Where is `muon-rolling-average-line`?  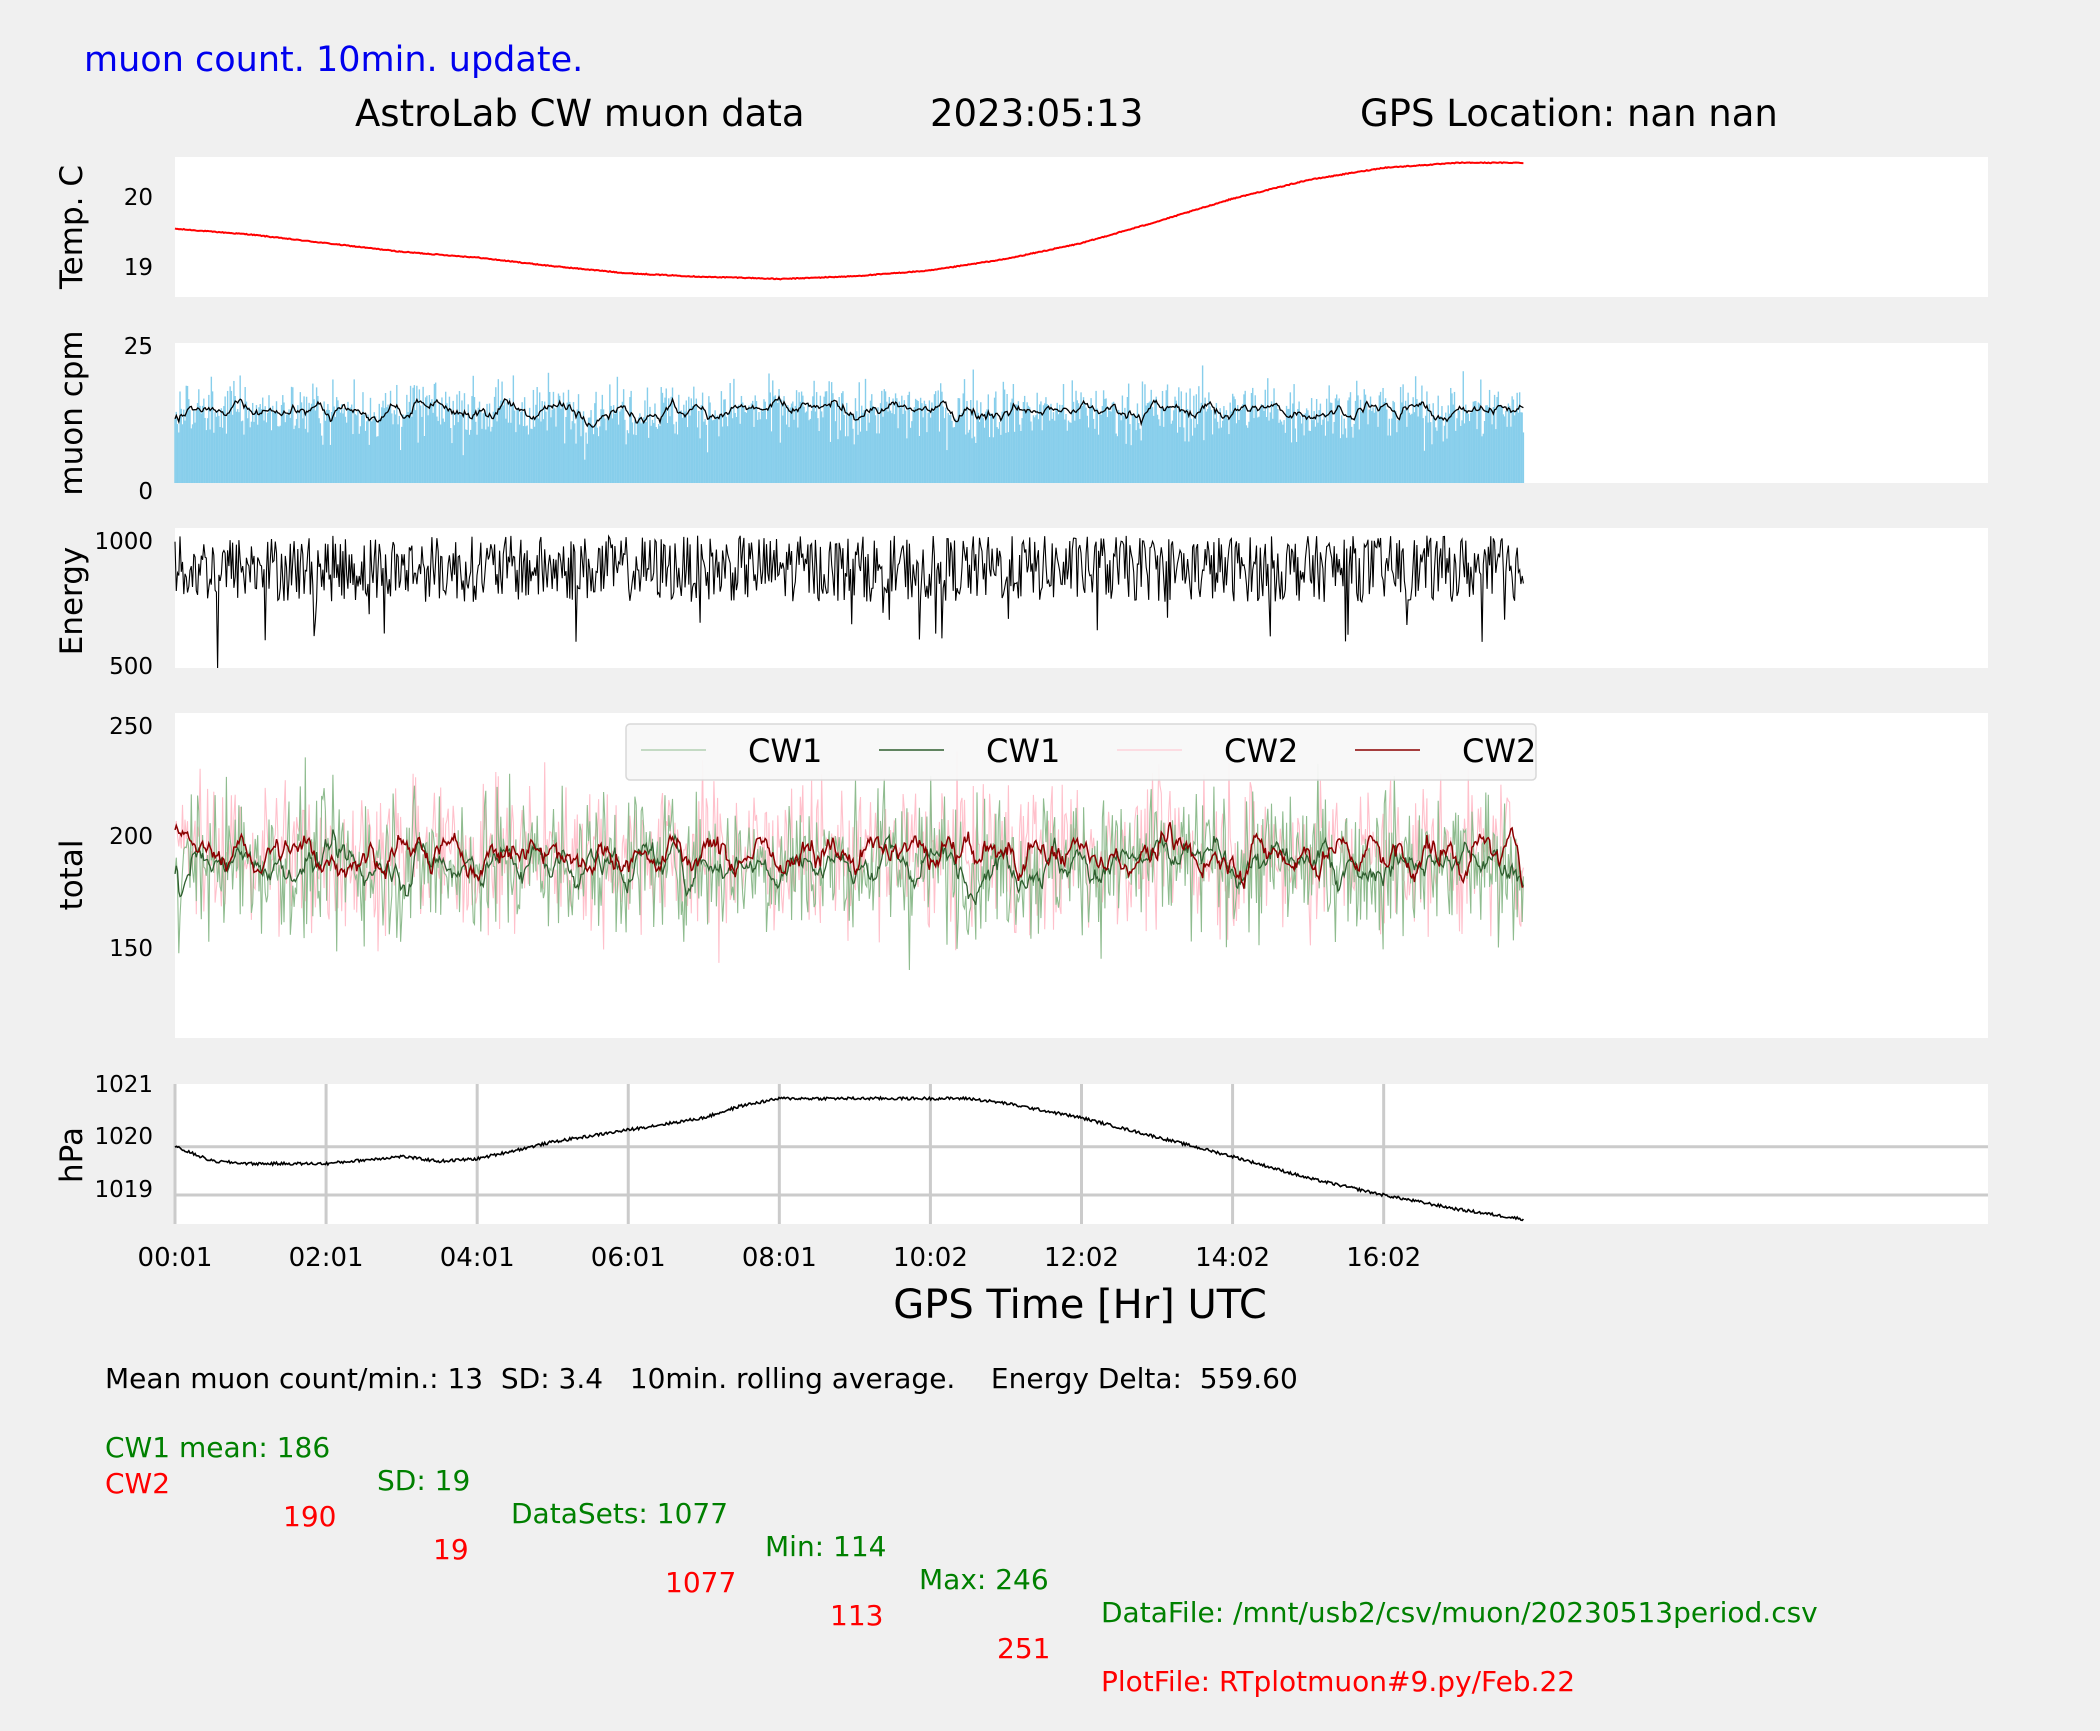
muon-rolling-average-line is located at coordinates (849, 411).